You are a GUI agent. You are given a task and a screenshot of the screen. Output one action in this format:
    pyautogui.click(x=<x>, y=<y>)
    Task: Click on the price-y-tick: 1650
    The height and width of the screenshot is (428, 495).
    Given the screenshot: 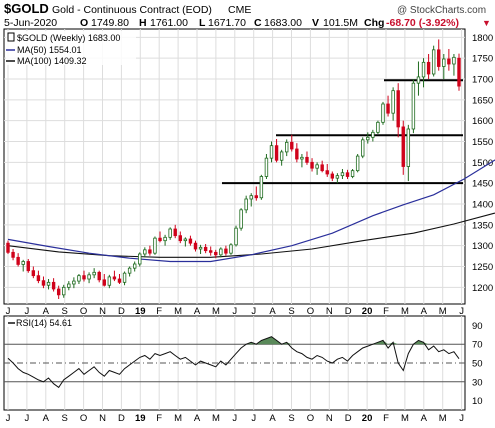 What is the action you would take?
    pyautogui.click(x=482, y=100)
    